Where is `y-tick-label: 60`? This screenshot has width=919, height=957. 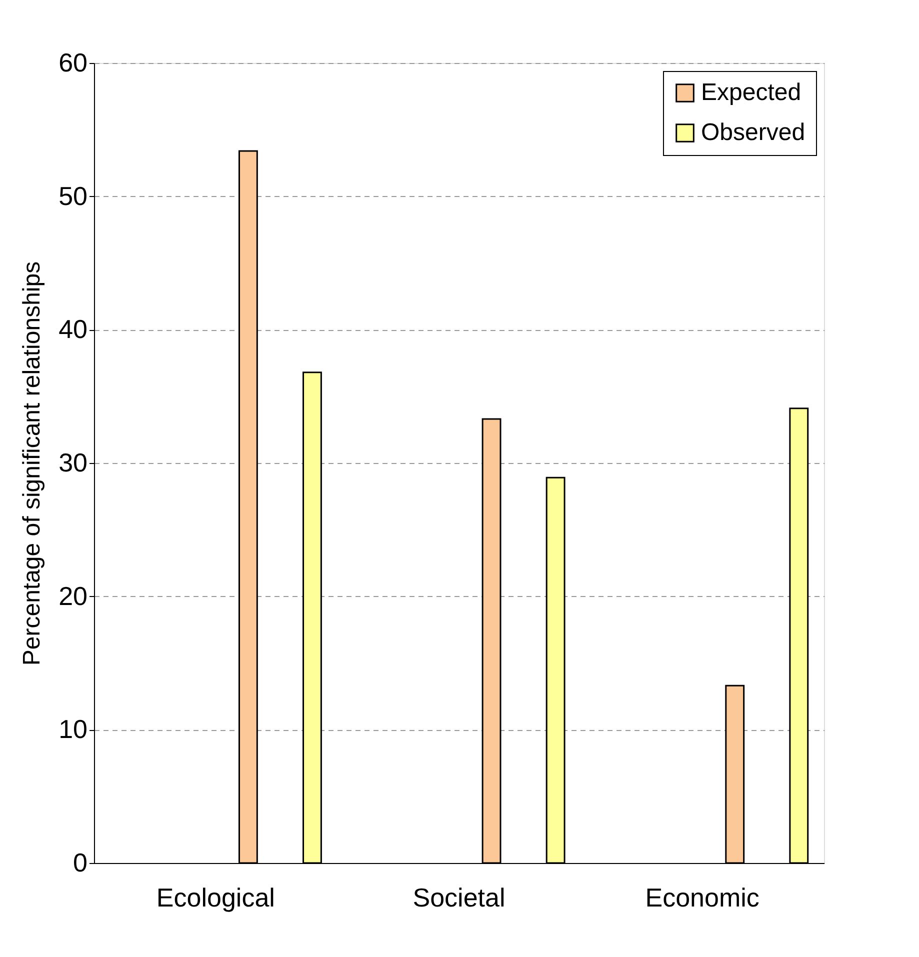
y-tick-label: 60 is located at coordinates (73, 63).